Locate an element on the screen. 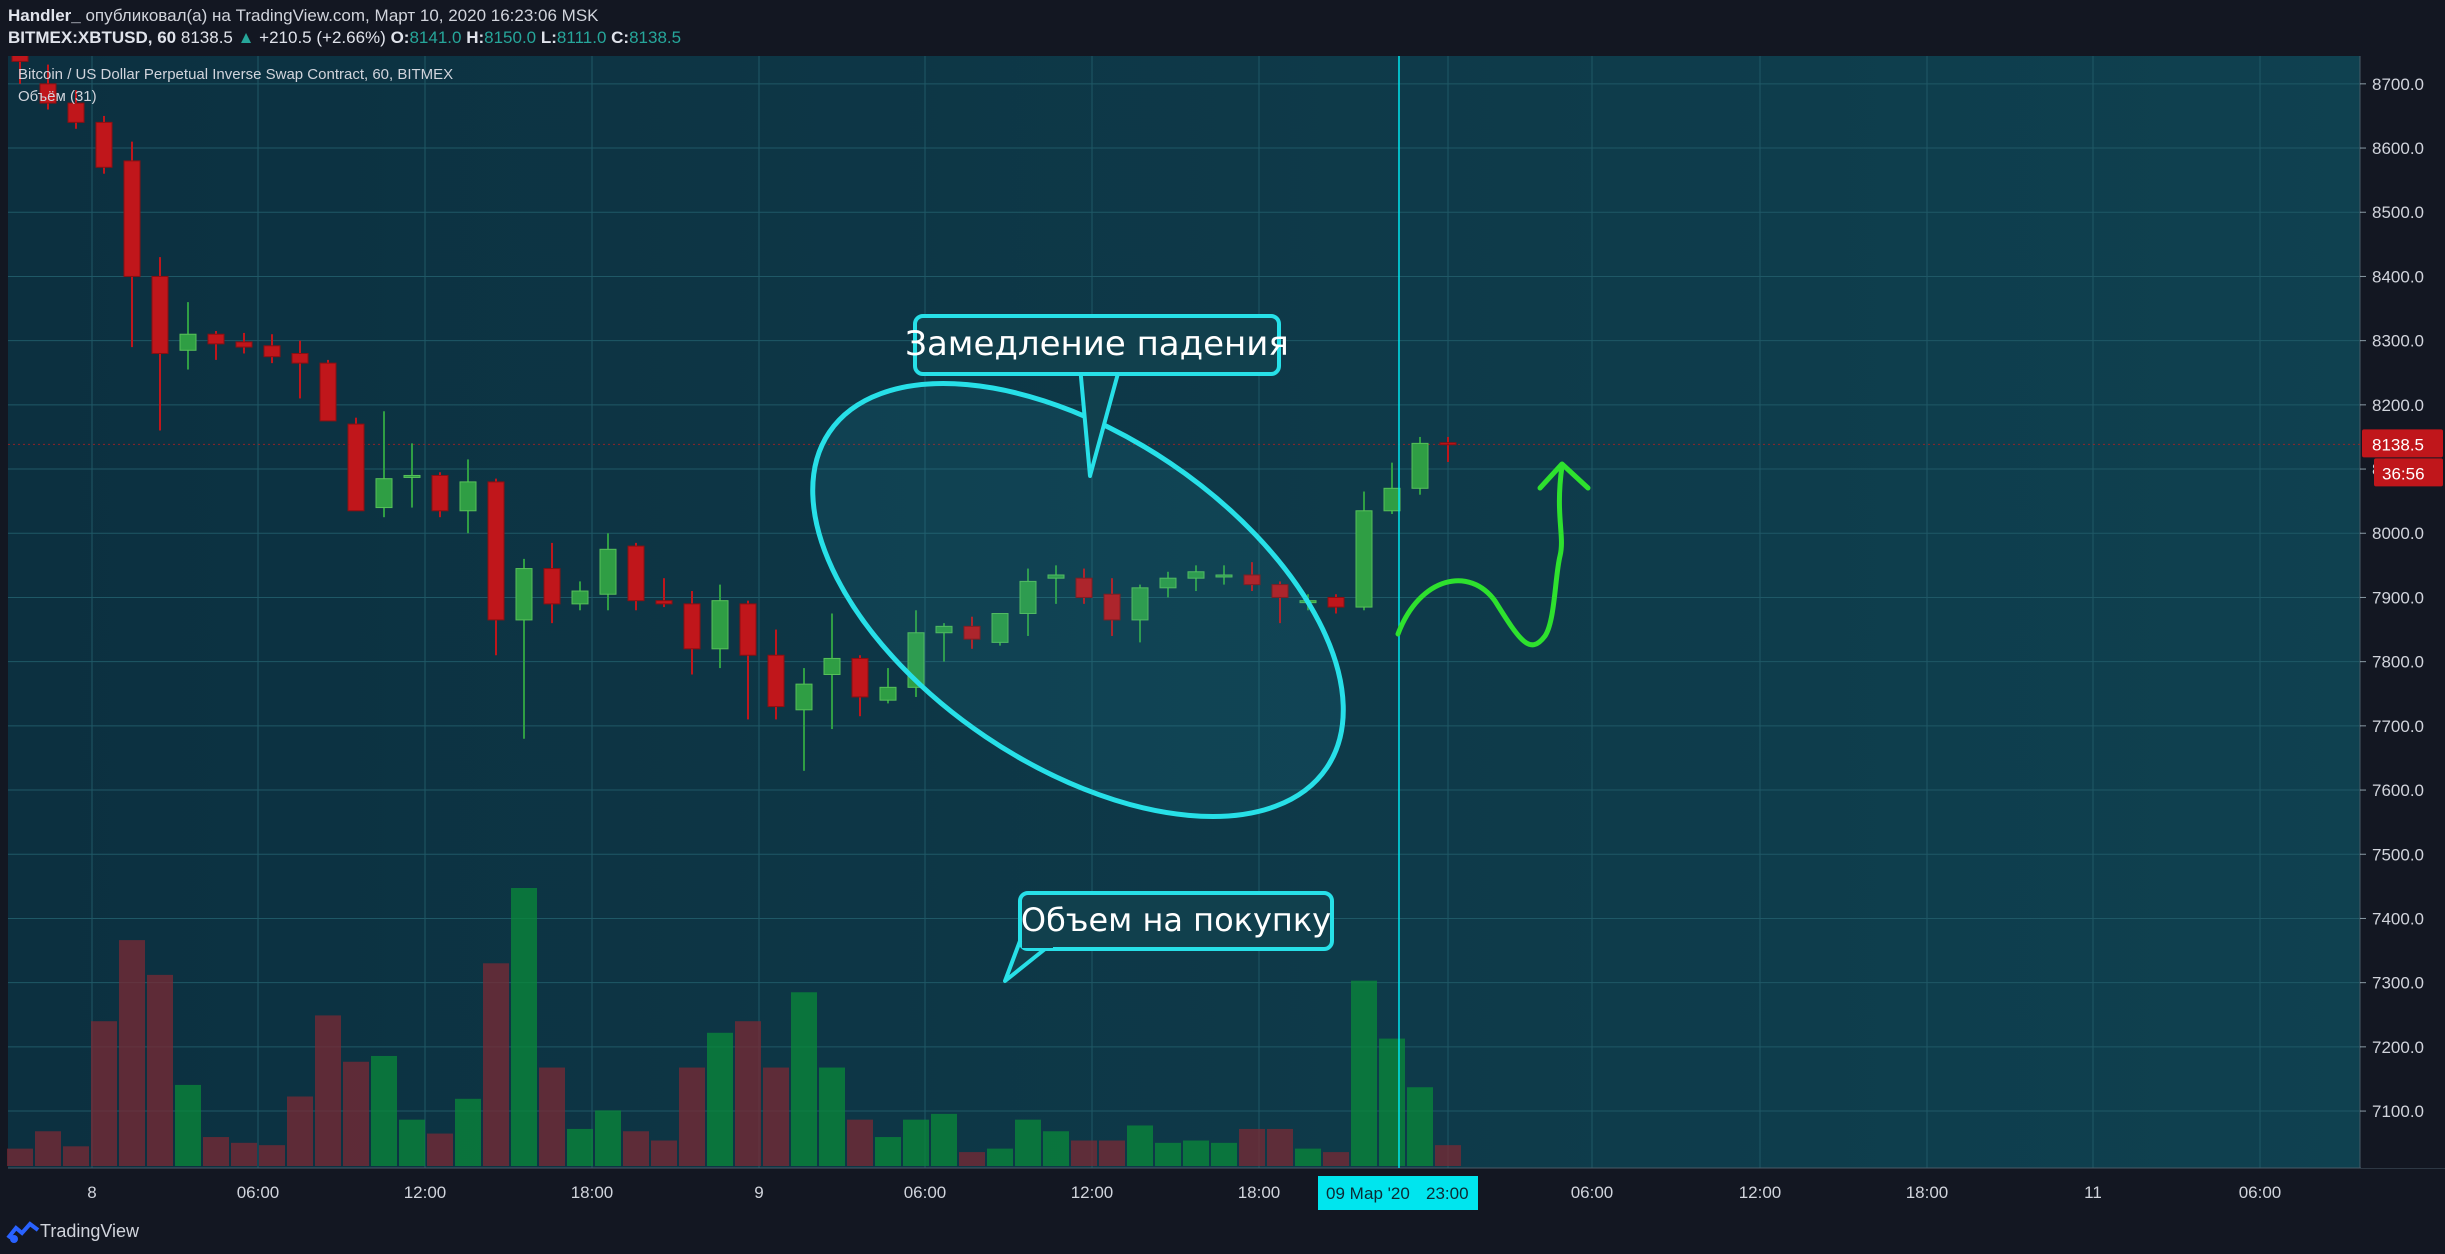  y-tick-label: 8400.0 is located at coordinates (2398, 276).